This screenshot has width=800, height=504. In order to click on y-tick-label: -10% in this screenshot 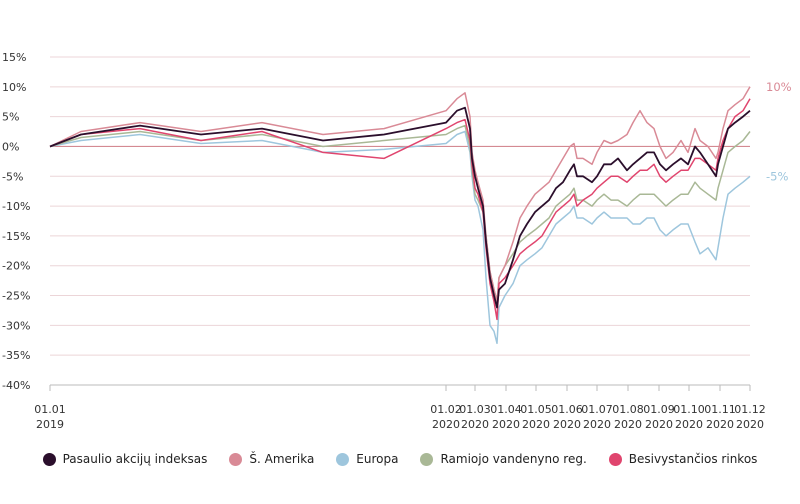, I will do `click(16, 206)`.